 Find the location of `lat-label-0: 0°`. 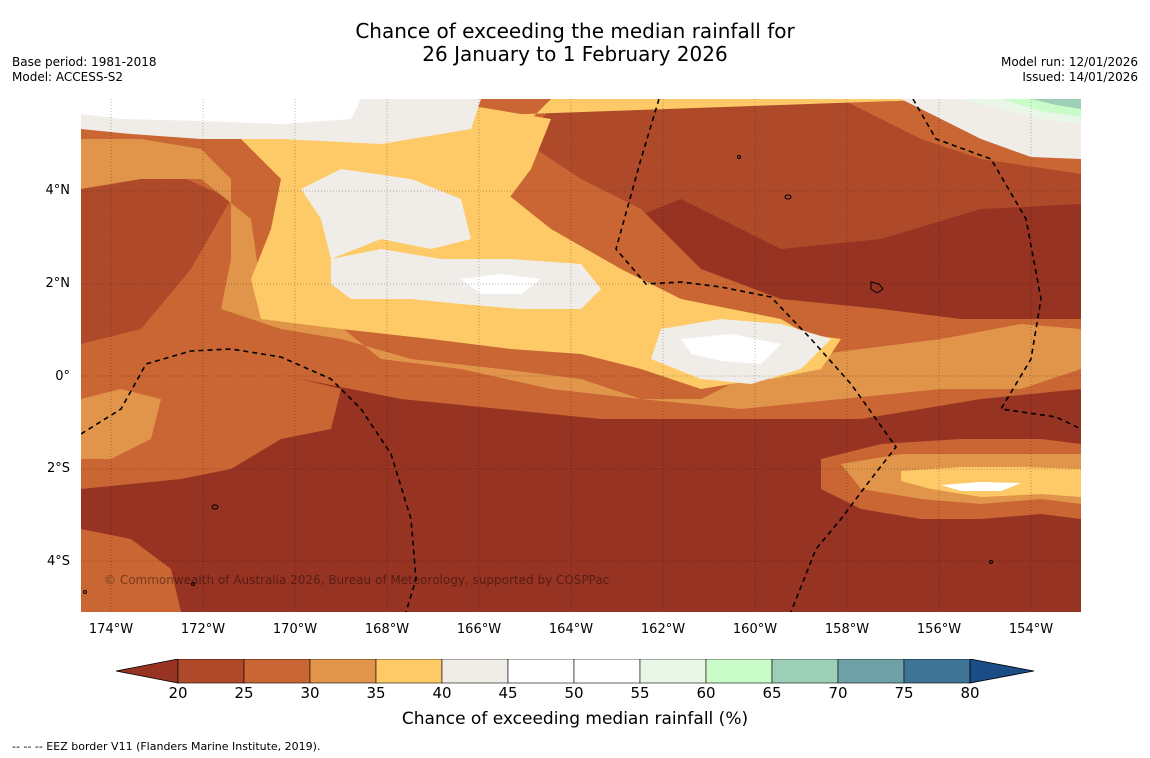

lat-label-0: 0° is located at coordinates (62, 376).